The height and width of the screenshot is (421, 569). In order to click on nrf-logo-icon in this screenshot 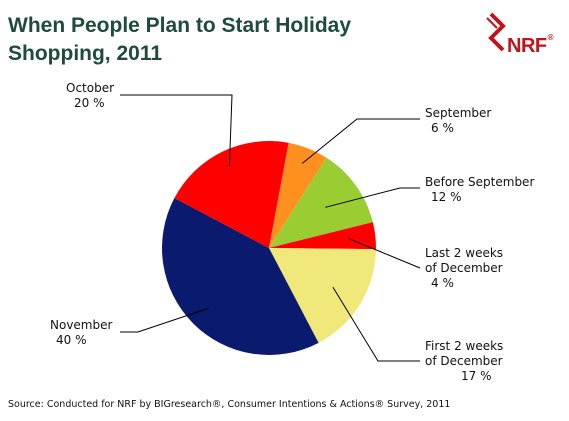, I will do `click(496, 32)`.